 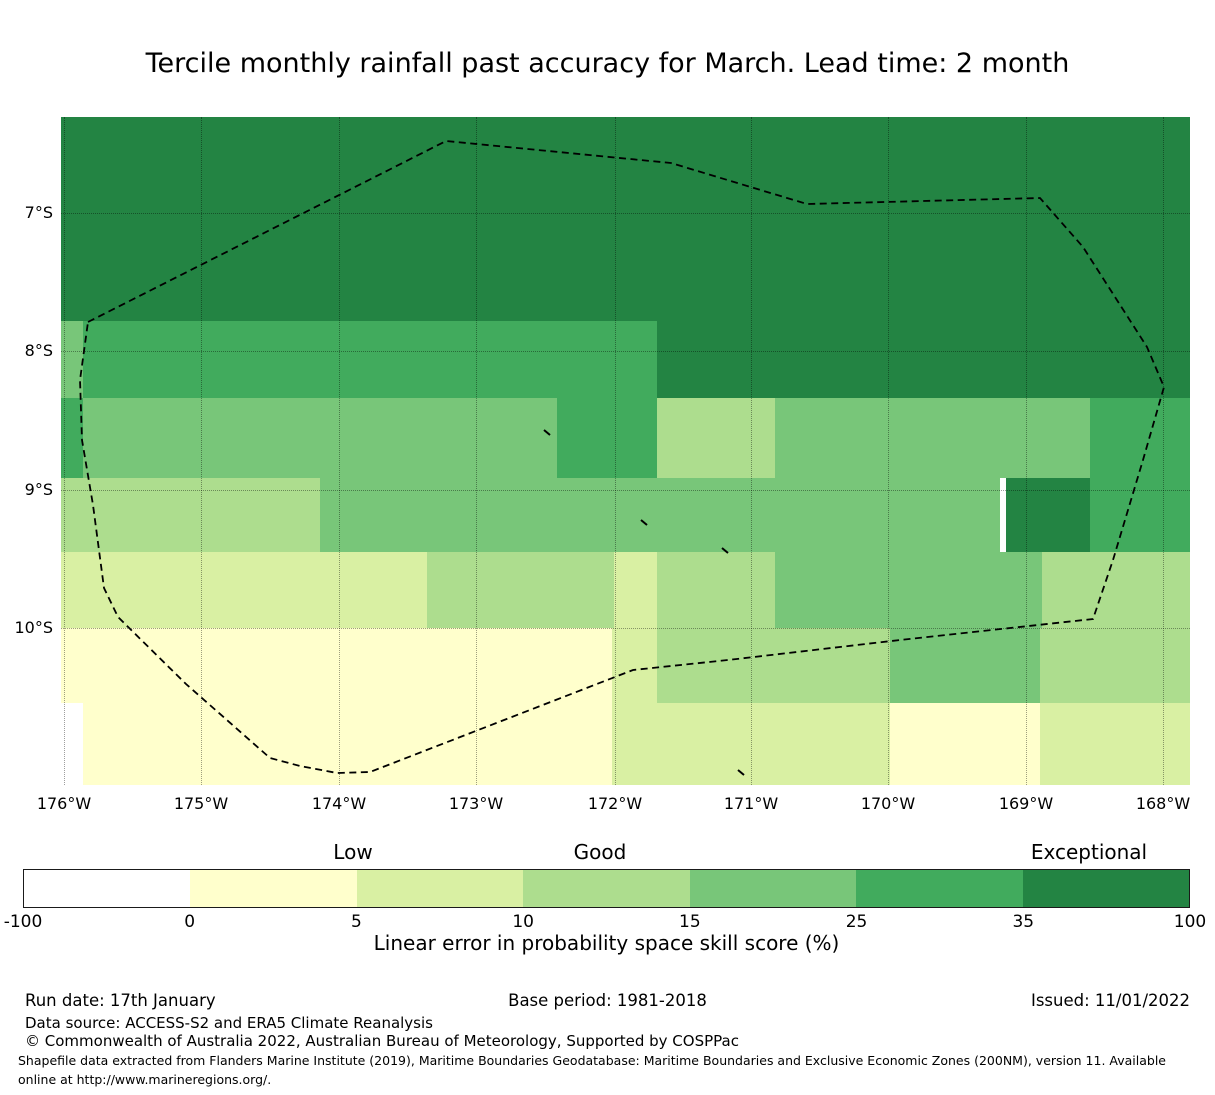 I want to click on colorbar, so click(x=606, y=888).